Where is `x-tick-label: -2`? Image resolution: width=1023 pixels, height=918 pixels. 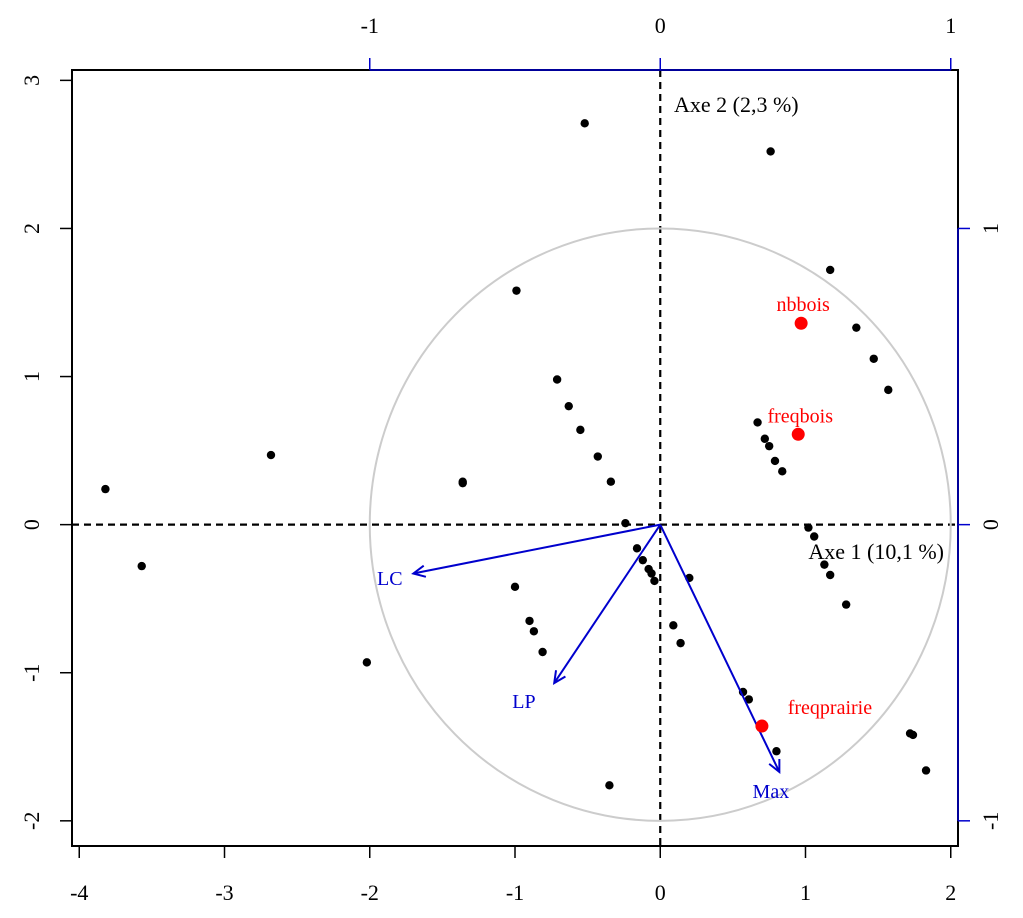 x-tick-label: -2 is located at coordinates (370, 892).